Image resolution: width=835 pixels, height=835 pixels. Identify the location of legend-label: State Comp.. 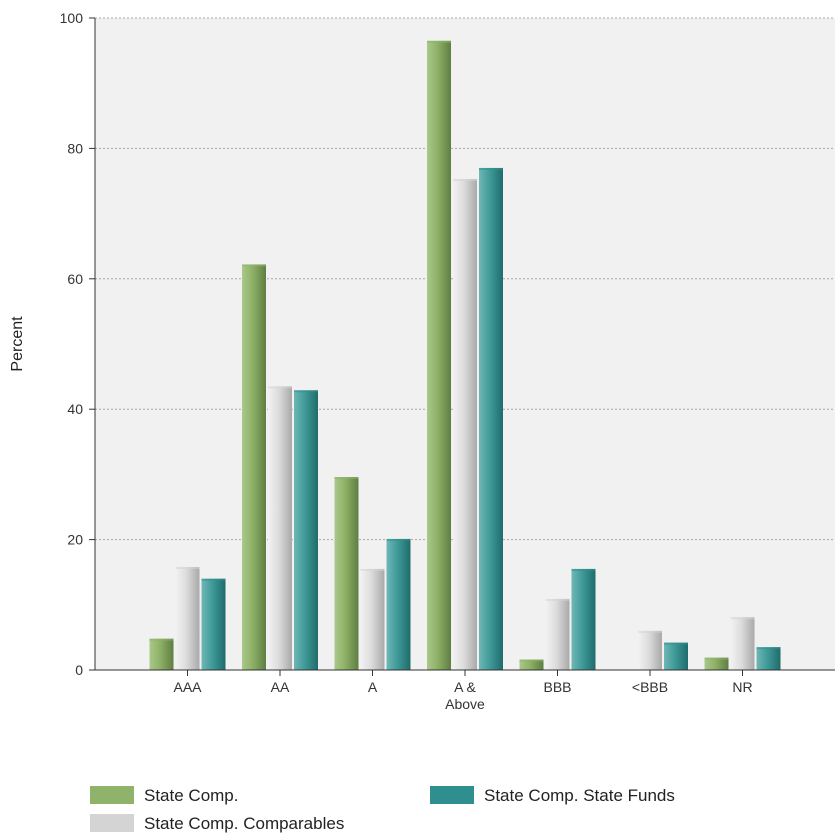
(191, 795).